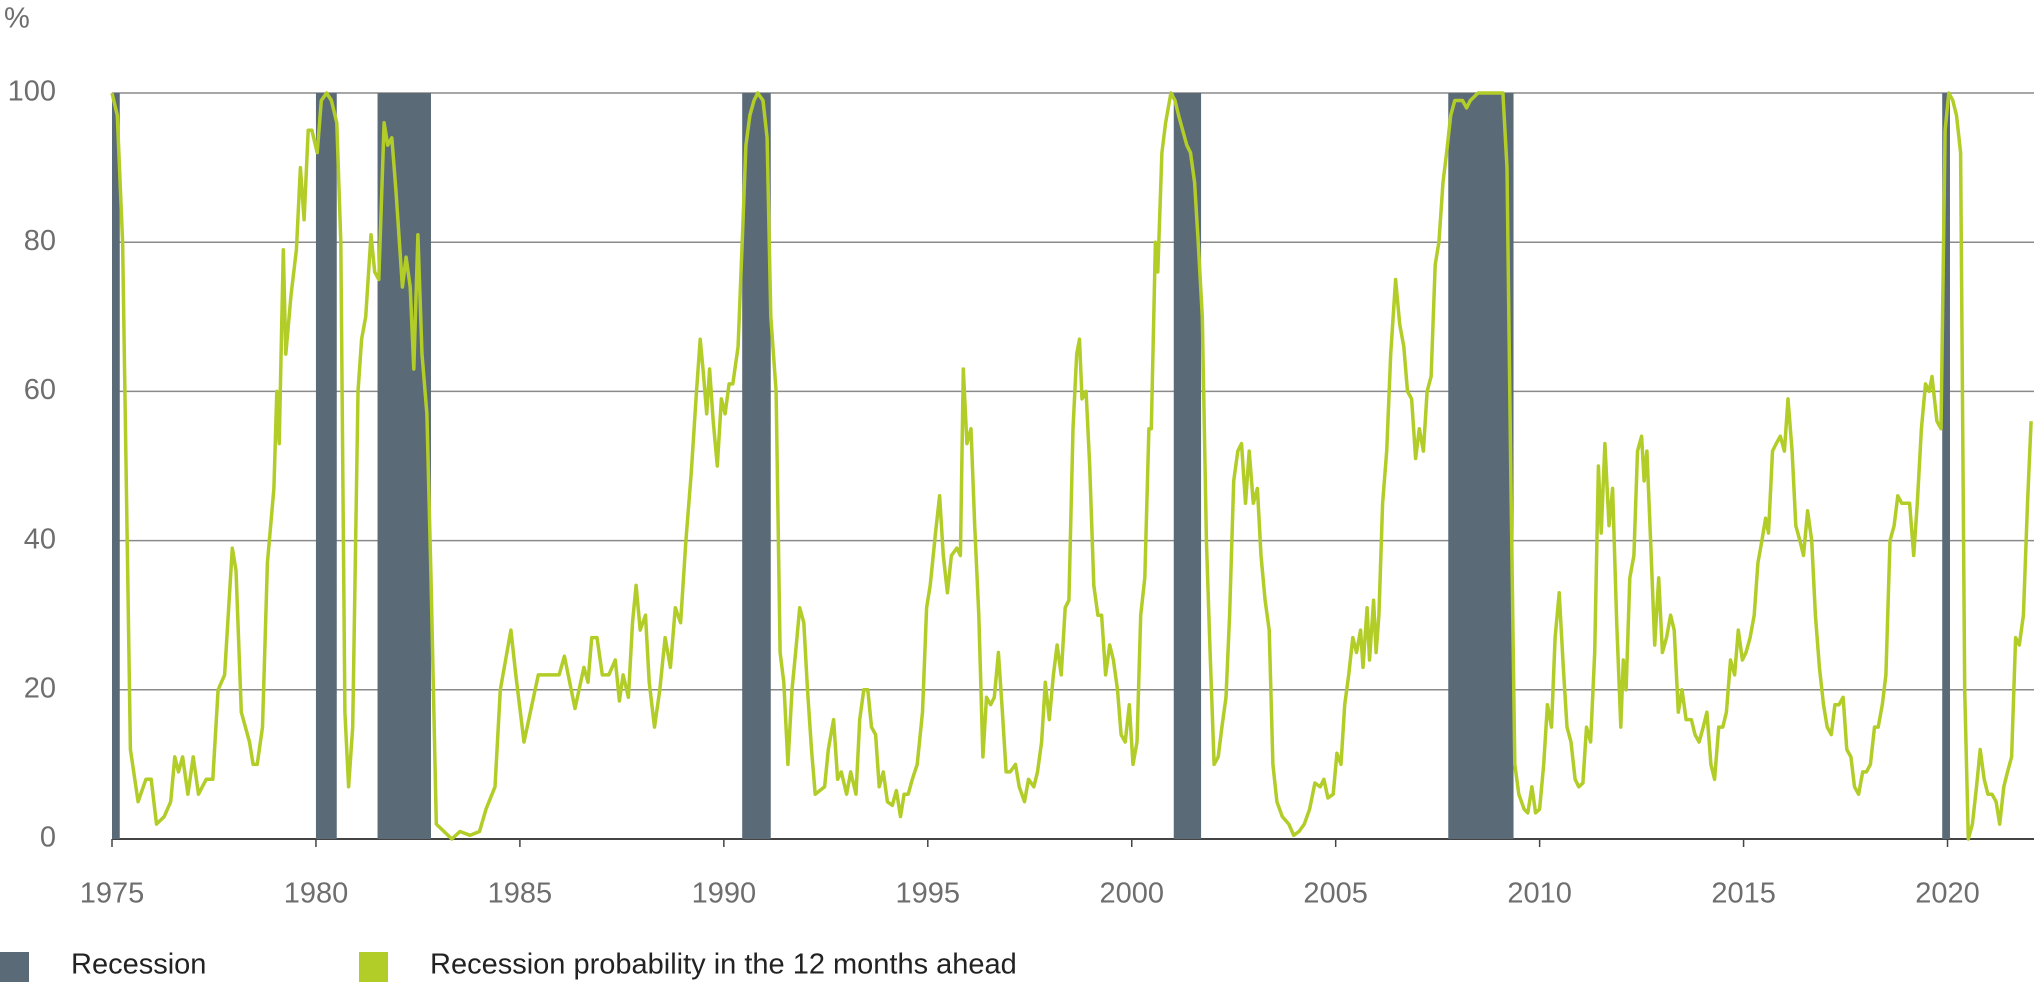 Image resolution: width=2040 pixels, height=982 pixels. I want to click on x-tick-label: 1980, so click(316, 894).